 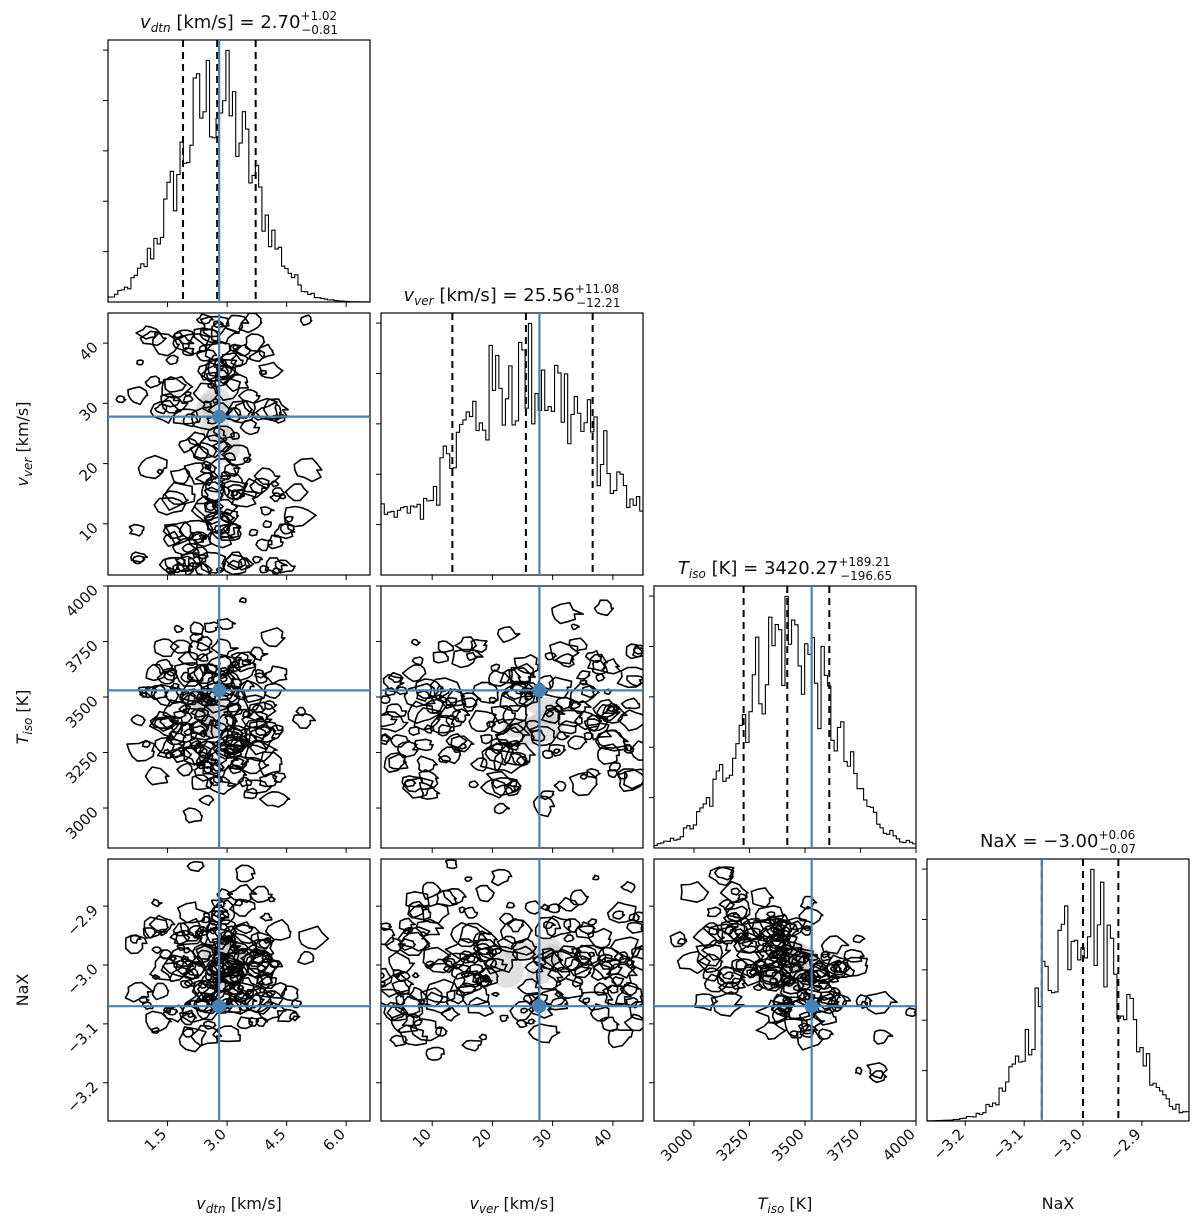 I want to click on y-tick-label: 3750, so click(x=82, y=657).